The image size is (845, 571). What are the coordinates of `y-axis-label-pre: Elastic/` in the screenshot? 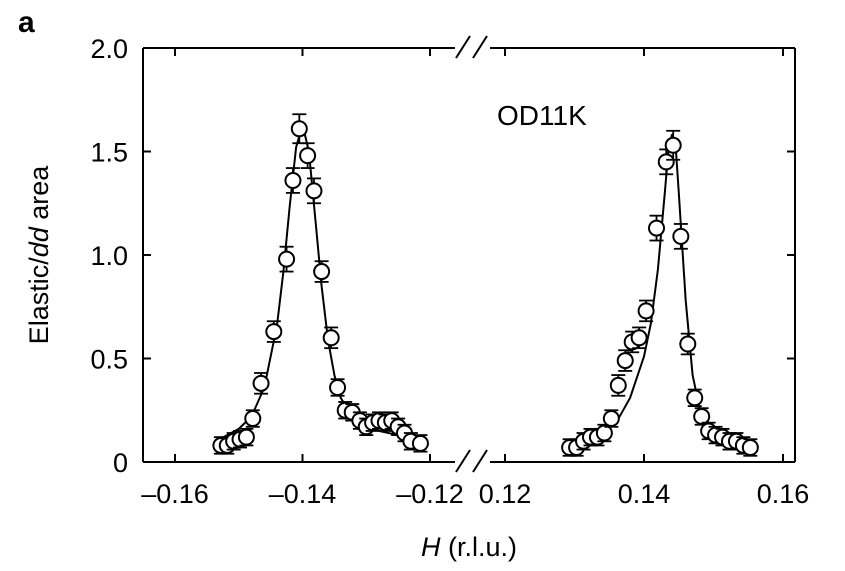 It's located at (39, 301).